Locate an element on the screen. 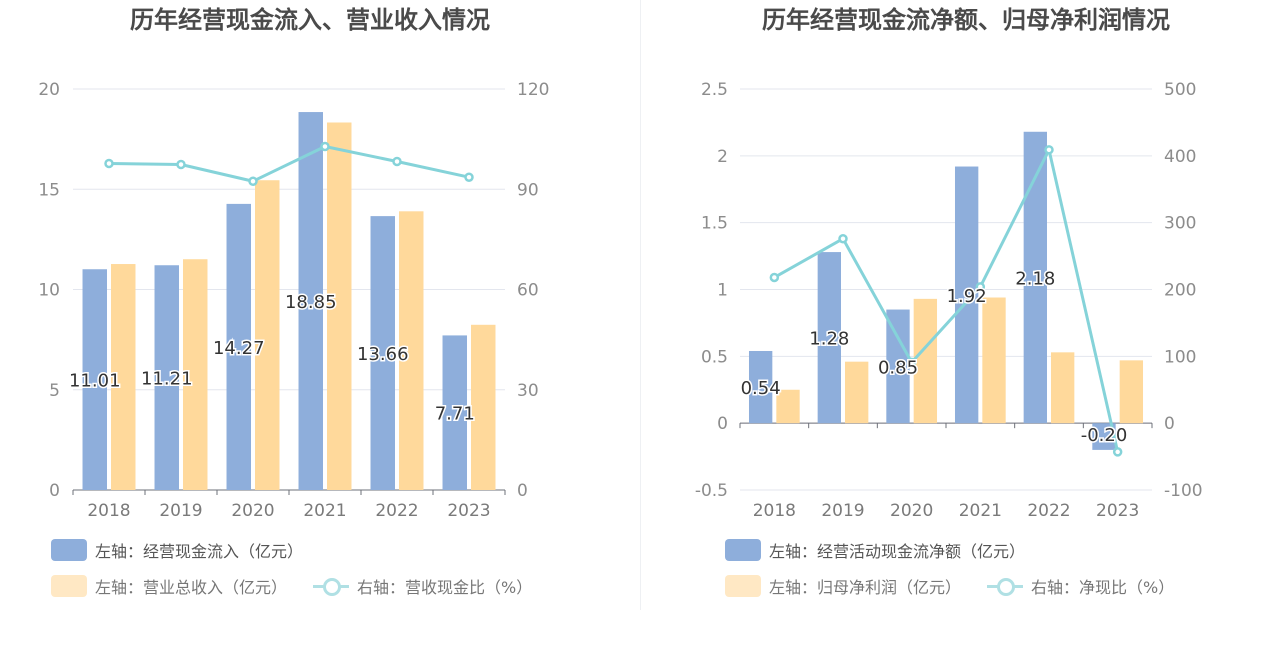  bar-data-label: 13.66 is located at coordinates (383, 354).